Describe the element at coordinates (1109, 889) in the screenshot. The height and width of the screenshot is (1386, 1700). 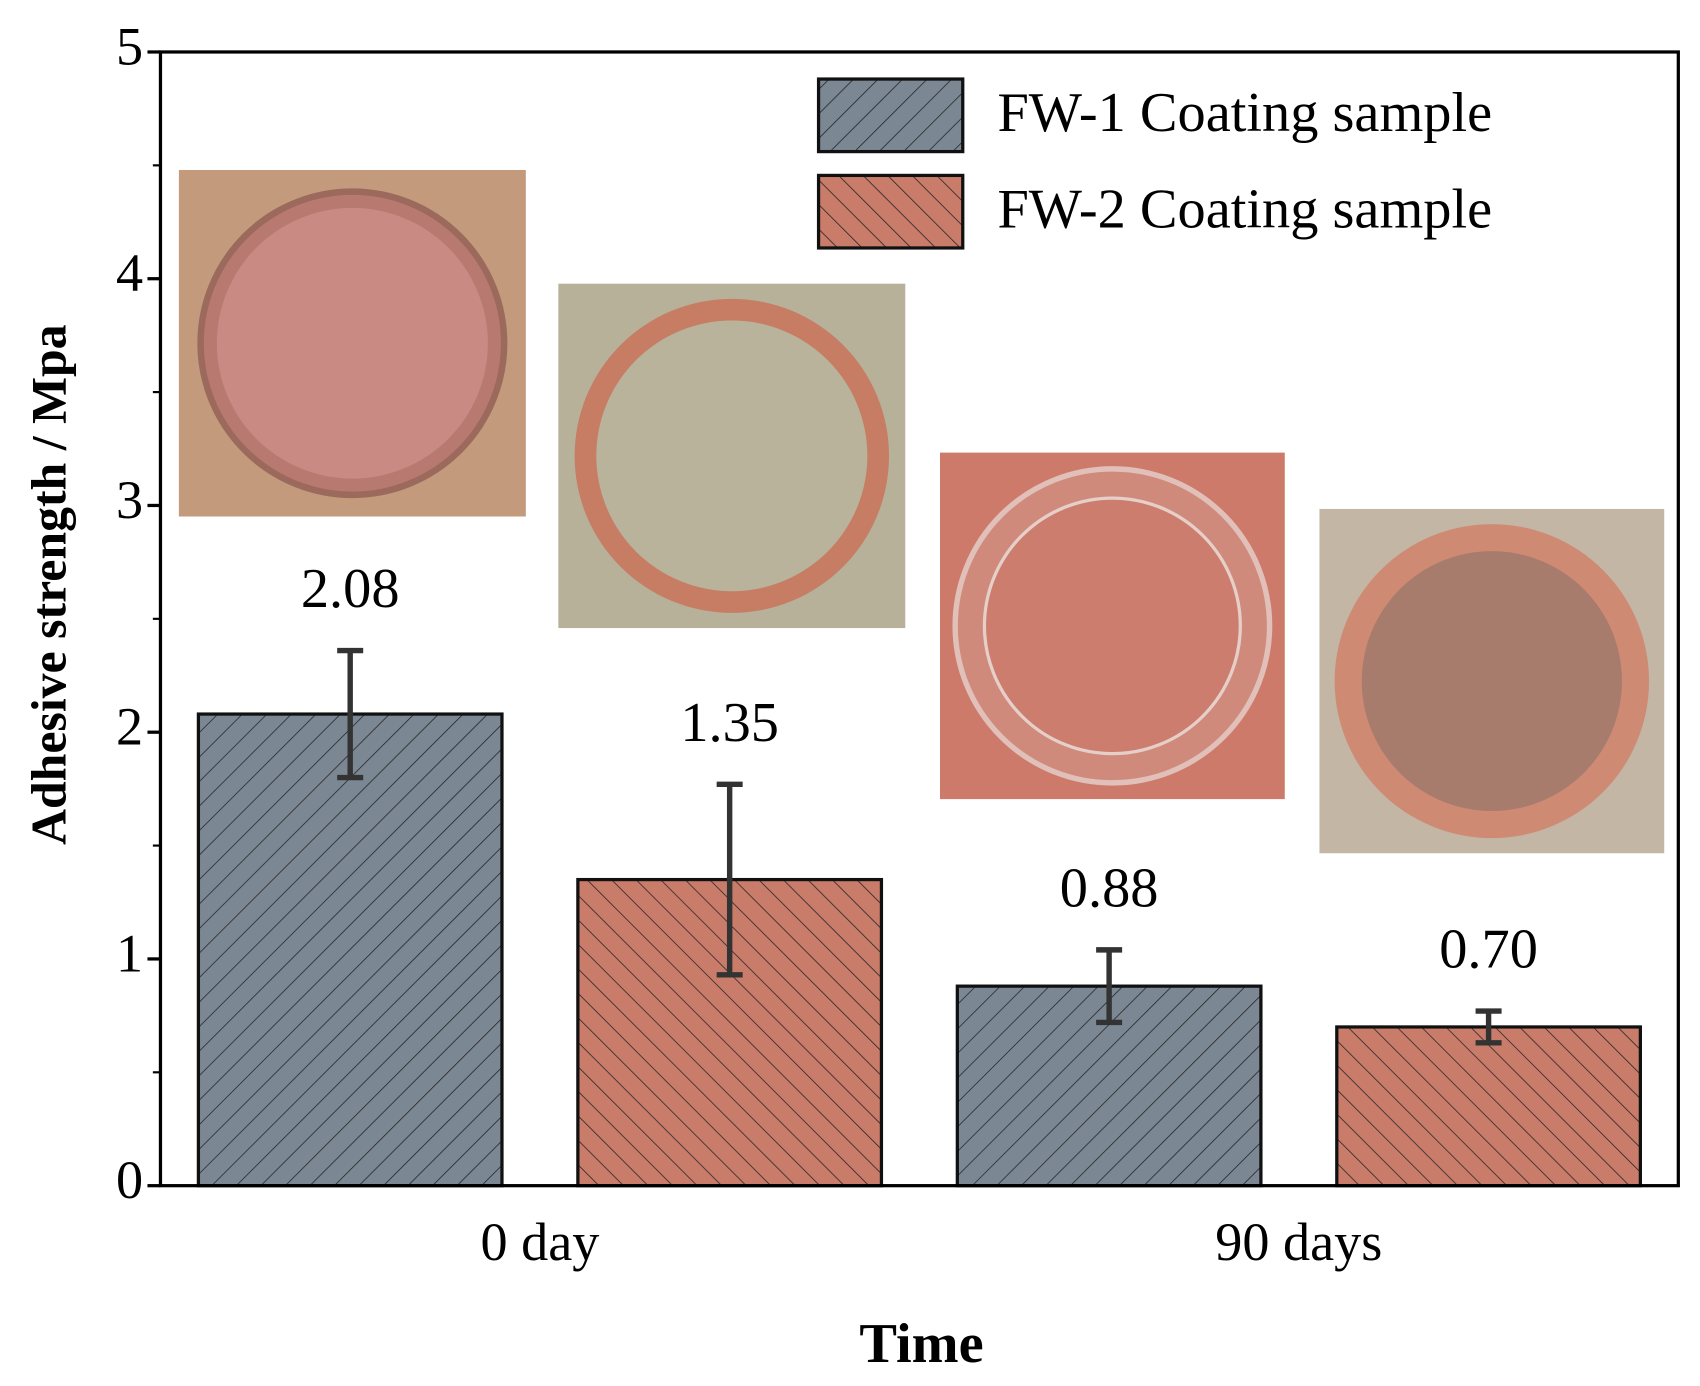
I see `value-label: 0.88` at that location.